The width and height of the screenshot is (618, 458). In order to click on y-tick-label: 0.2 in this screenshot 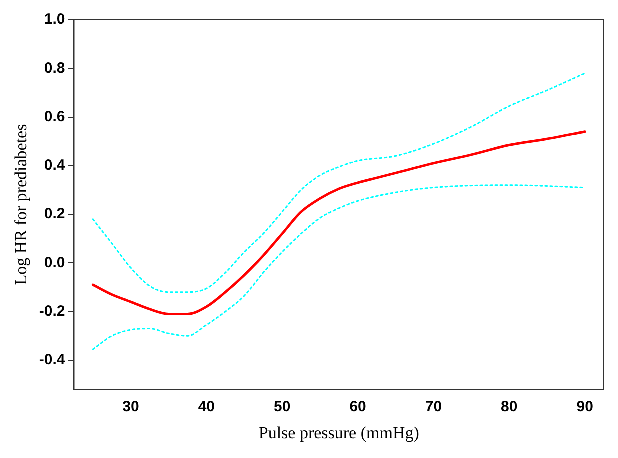, I will do `click(55, 214)`.